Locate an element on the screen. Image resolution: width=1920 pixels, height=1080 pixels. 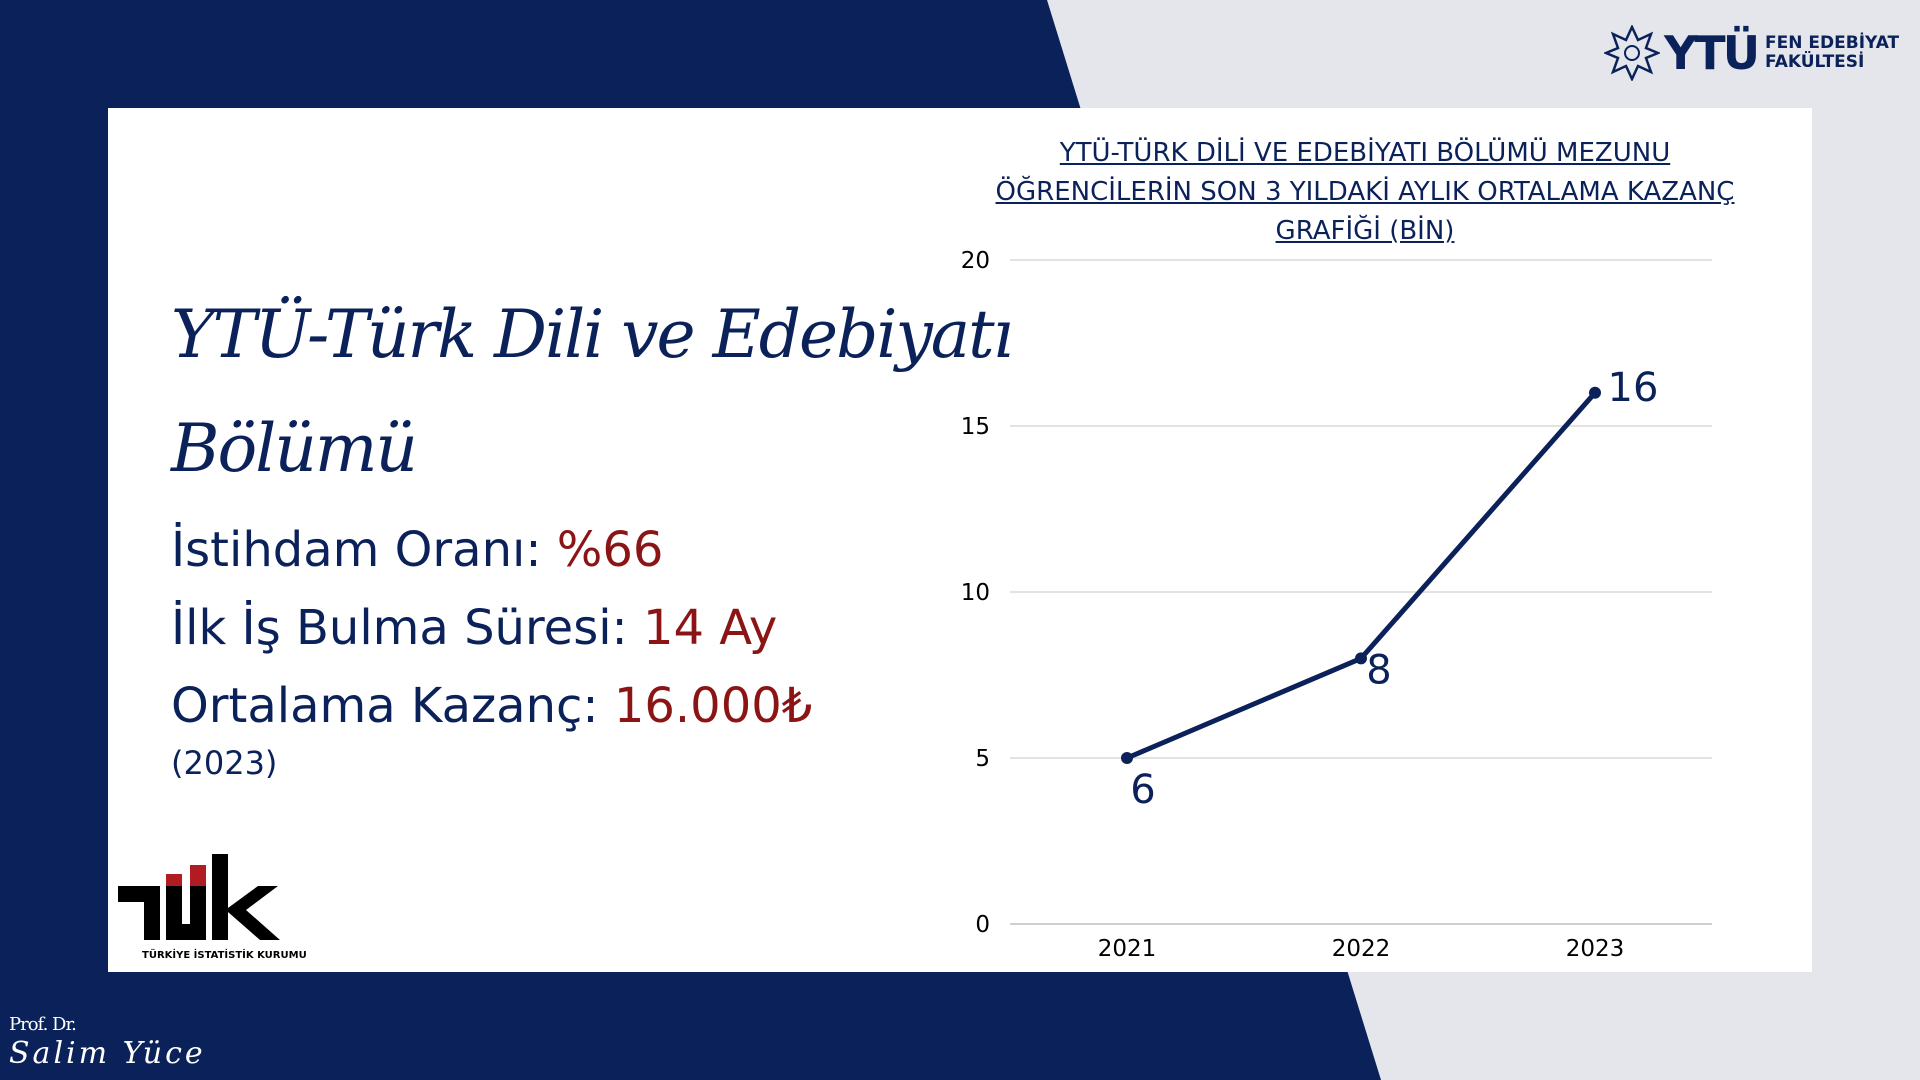
y-tick-label: 20 is located at coordinates (975, 261).